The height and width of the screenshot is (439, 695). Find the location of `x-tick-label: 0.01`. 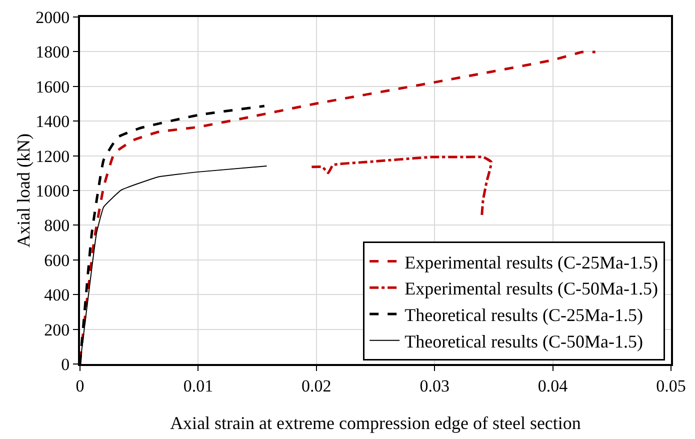

x-tick-label: 0.01 is located at coordinates (198, 386).